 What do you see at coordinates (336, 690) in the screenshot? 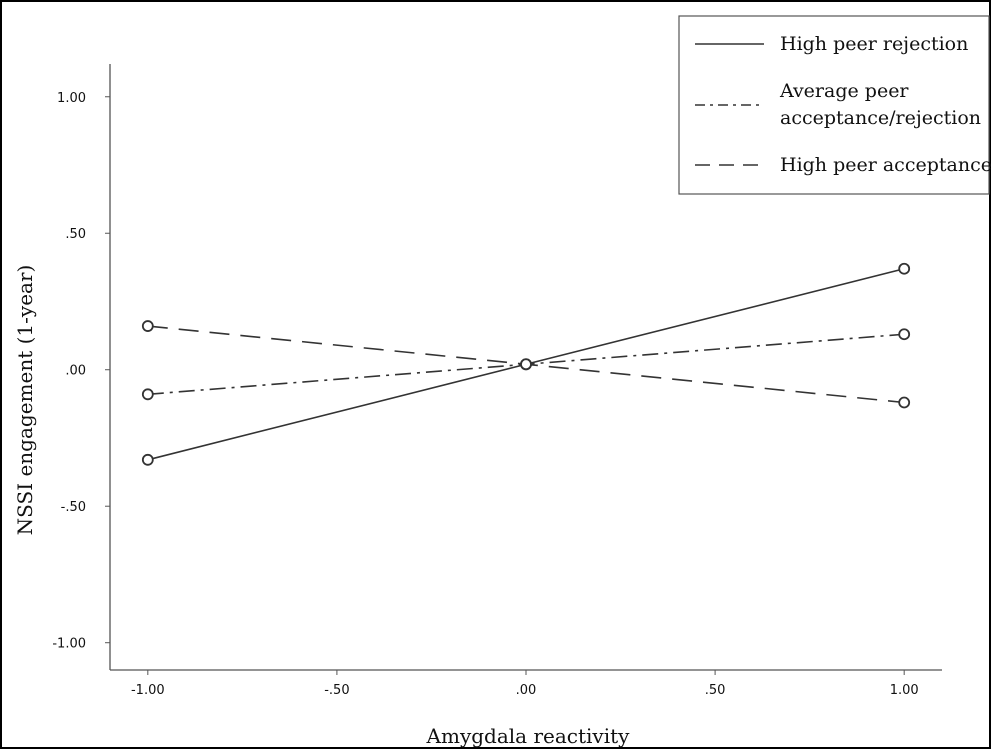
I see `x-tick-label: -.50` at bounding box center [336, 690].